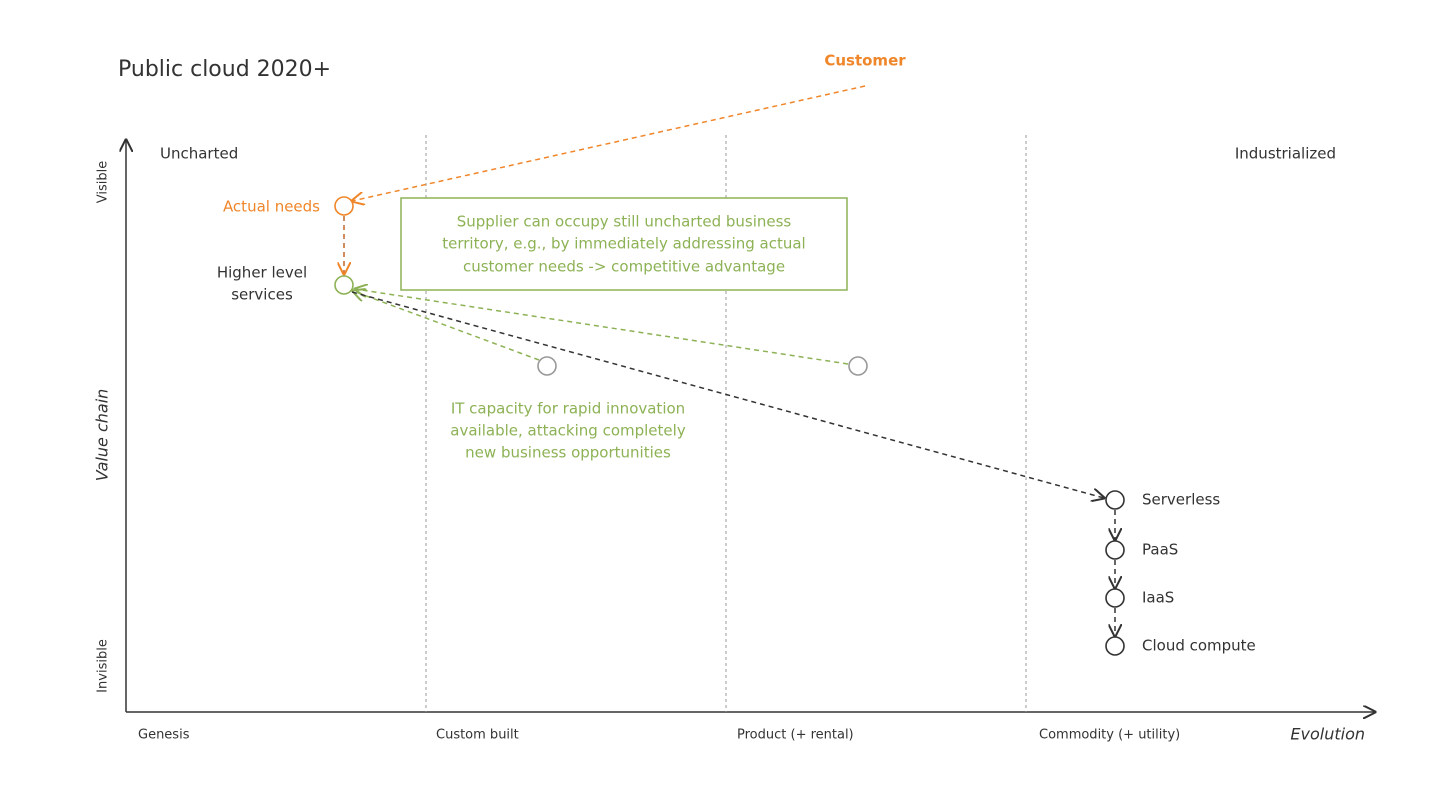 The image size is (1440, 811). Describe the element at coordinates (262, 295) in the screenshot. I see `node-label: services` at that location.